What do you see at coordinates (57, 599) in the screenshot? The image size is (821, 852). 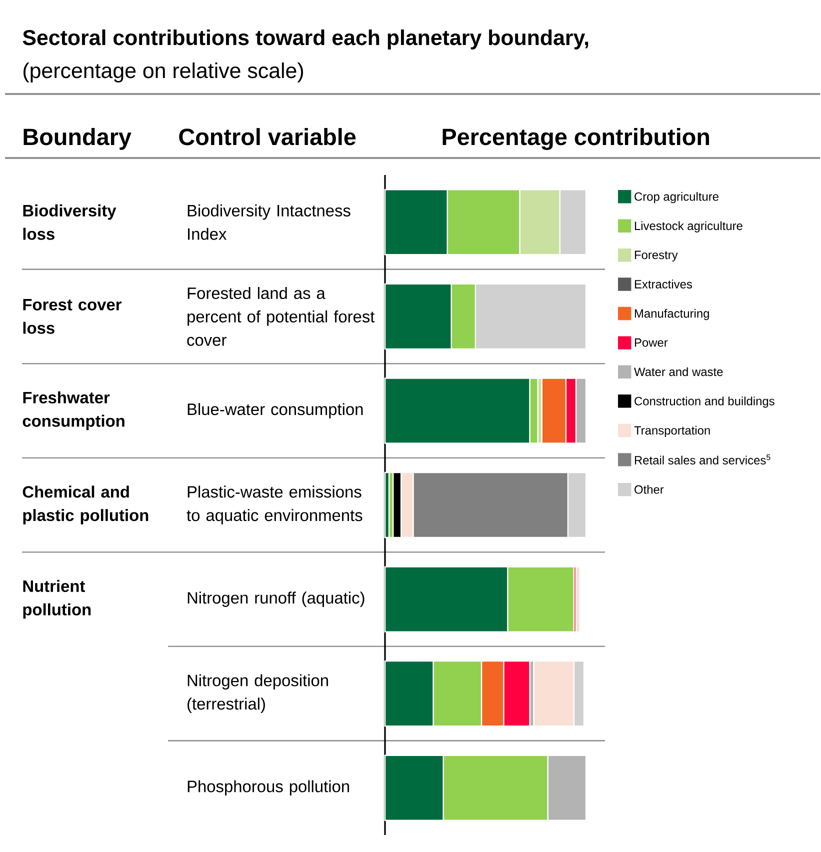 I see `text: Nutrient pollution` at bounding box center [57, 599].